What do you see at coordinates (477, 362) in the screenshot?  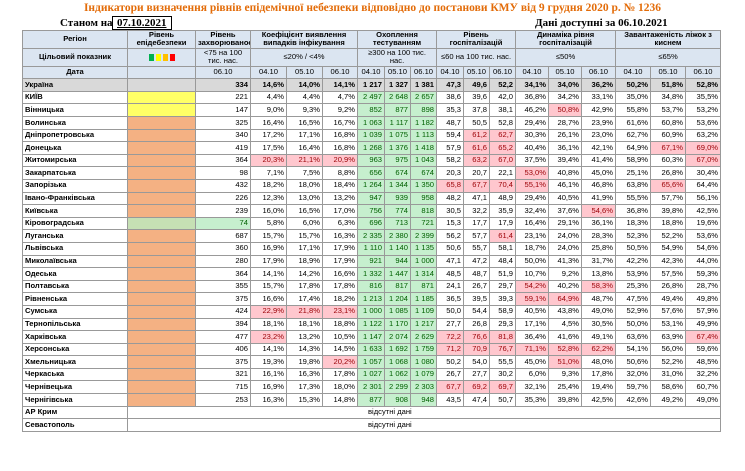 I see `value-cell: 54,0` at bounding box center [477, 362].